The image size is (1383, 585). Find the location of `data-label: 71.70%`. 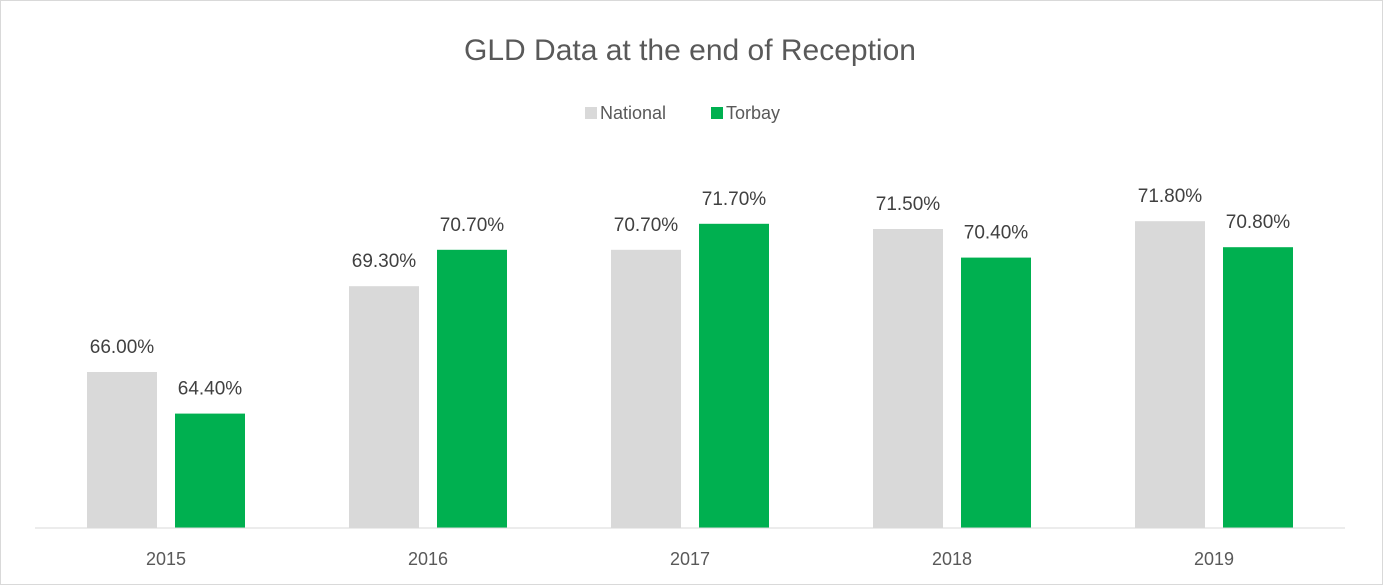

data-label: 71.70% is located at coordinates (734, 199).